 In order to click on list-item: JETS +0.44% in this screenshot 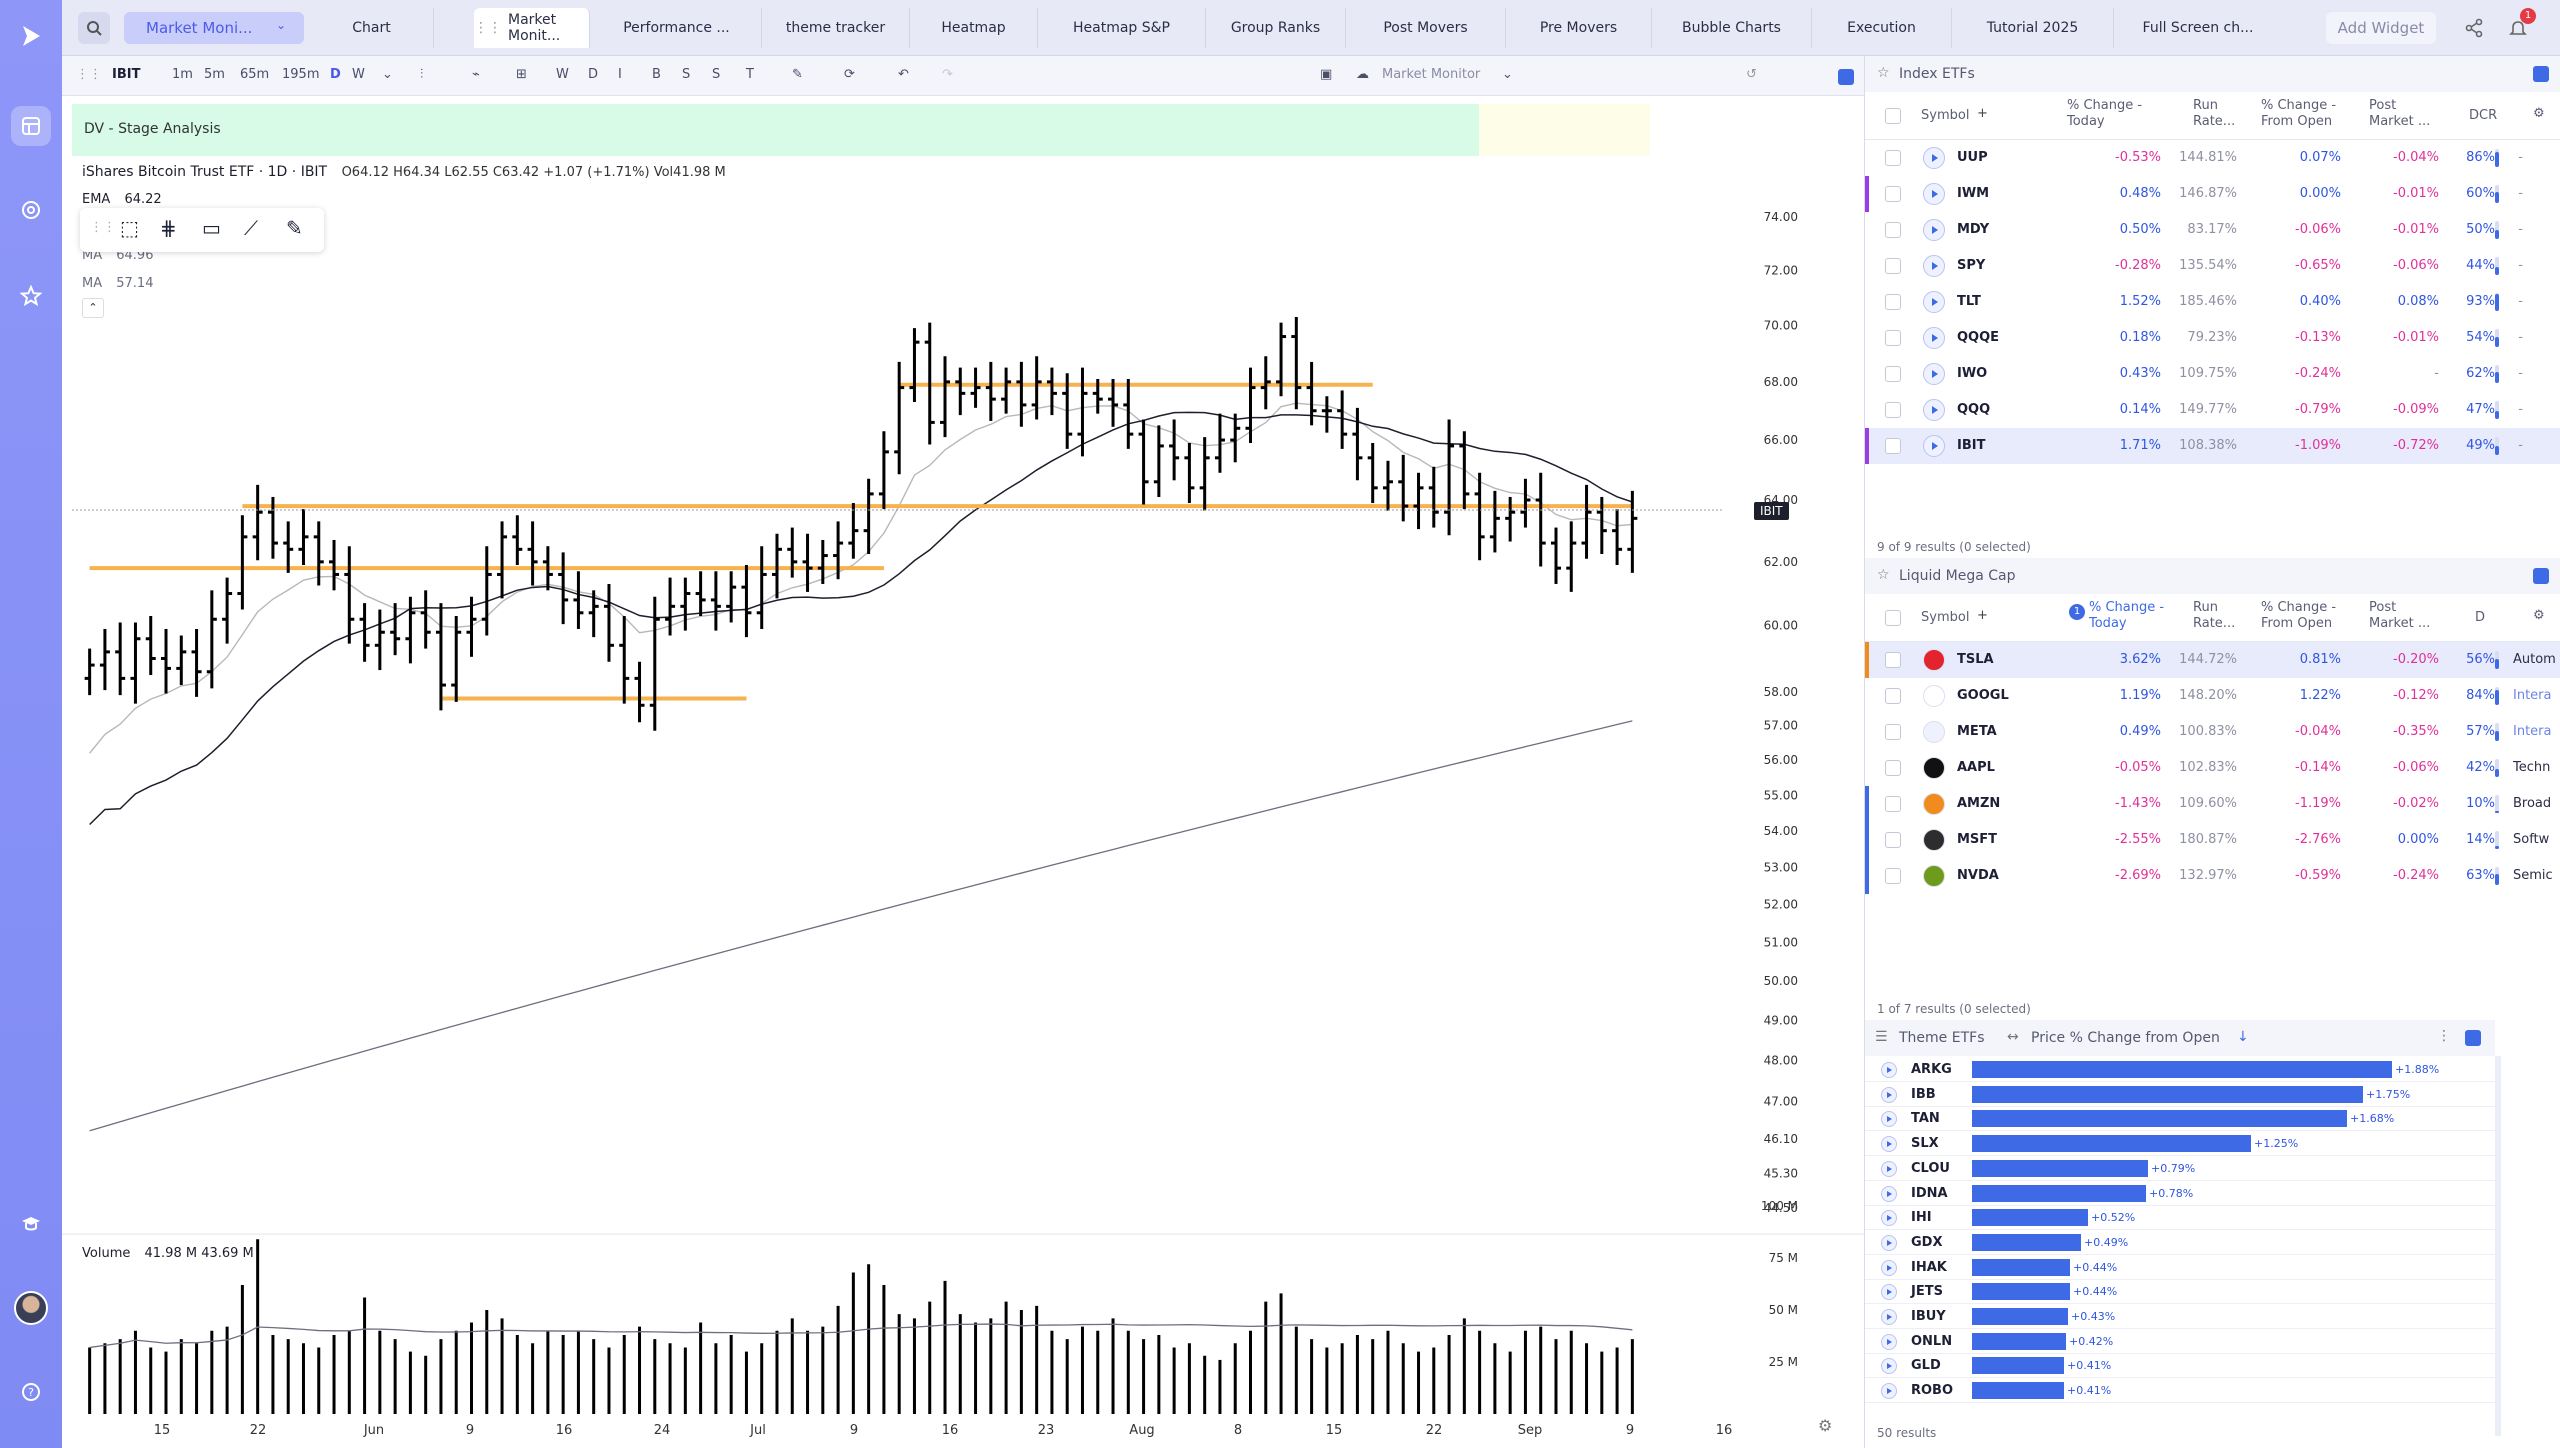, I will do `click(2180, 1292)`.